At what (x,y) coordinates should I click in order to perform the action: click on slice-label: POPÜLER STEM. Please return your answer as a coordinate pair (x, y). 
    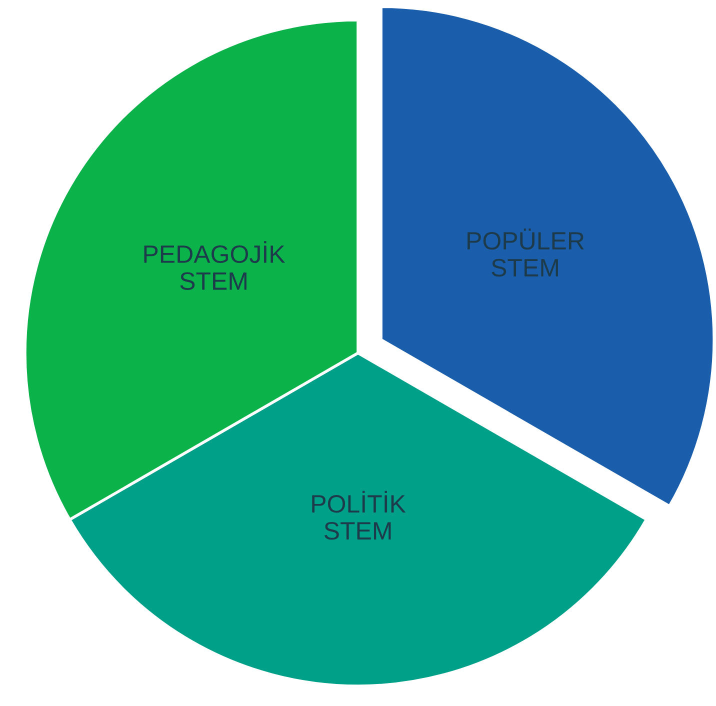
    Looking at the image, I should click on (526, 252).